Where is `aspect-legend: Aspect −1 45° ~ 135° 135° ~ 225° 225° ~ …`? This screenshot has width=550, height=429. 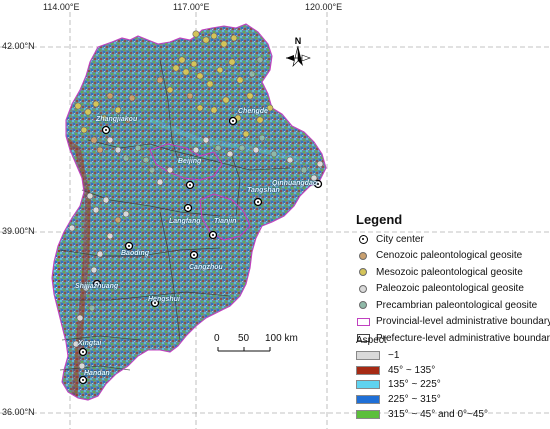 aspect-legend: Aspect −1 45° ~ 135° 135° ~ 225° 225° ~ … is located at coordinates (422, 378).